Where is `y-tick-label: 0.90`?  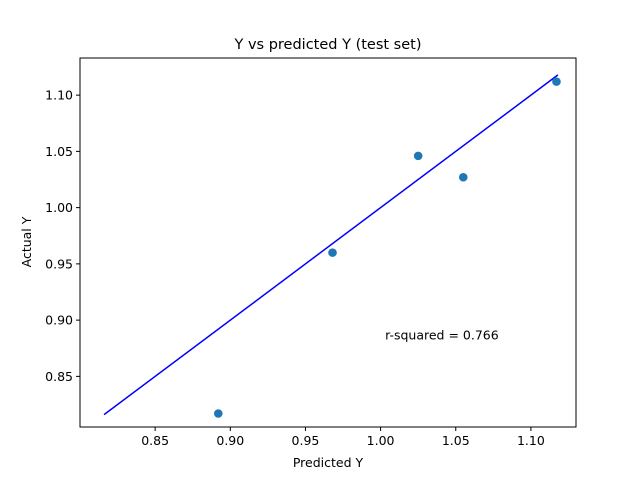
y-tick-label: 0.90 is located at coordinates (59, 320).